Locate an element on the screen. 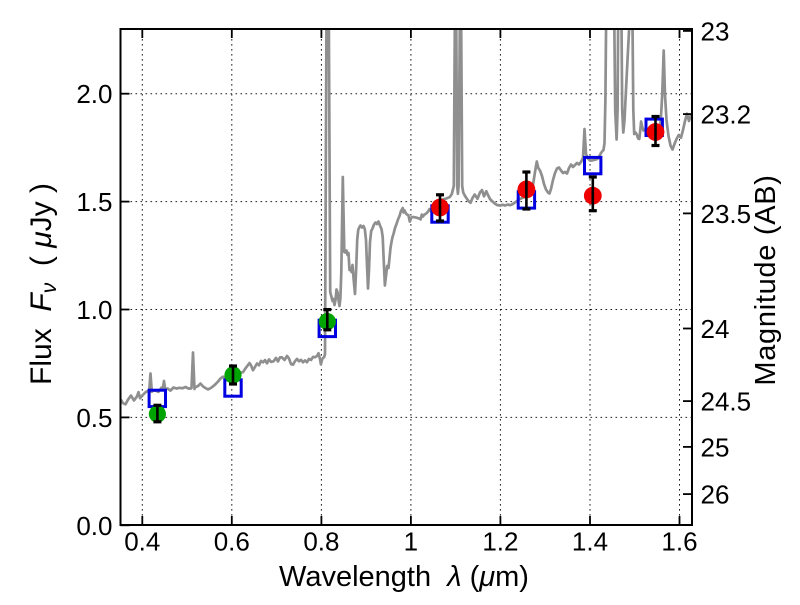 The image size is (800, 605). svg-text: 24.5 is located at coordinates (726, 402).